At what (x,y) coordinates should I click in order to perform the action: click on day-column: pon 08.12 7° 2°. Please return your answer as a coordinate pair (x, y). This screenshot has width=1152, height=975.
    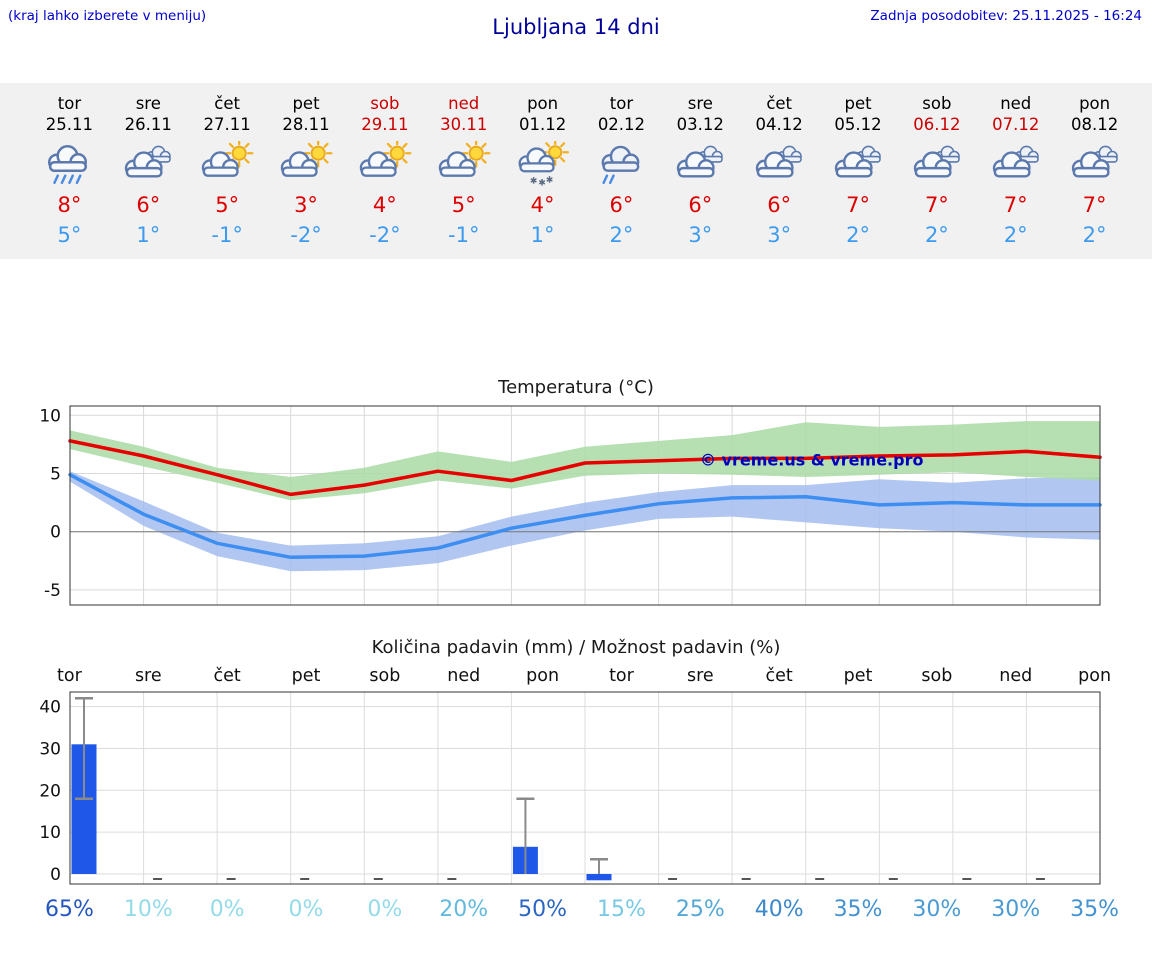
    Looking at the image, I should click on (1094, 170).